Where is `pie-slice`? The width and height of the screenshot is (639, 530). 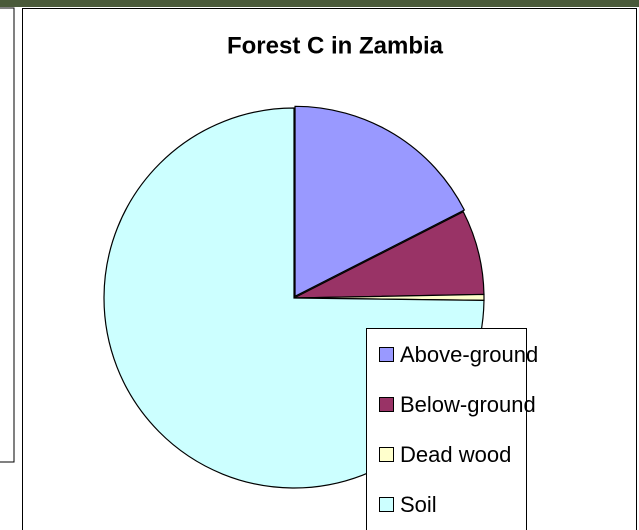
pie-slice is located at coordinates (380, 201).